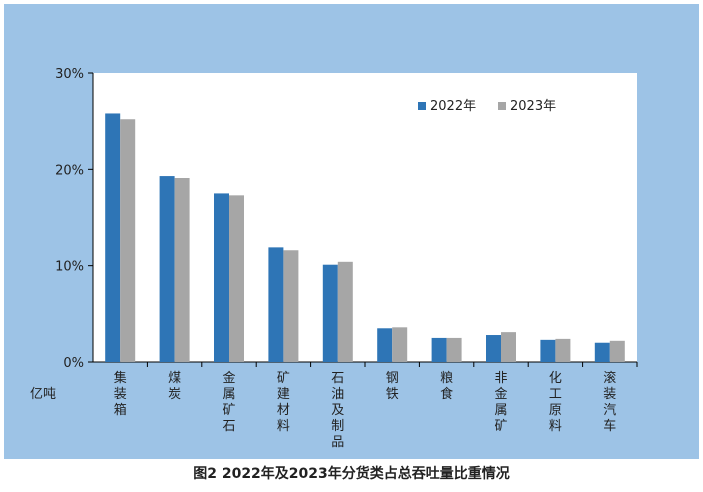 This screenshot has width=703, height=492. I want to click on x-tick-label: 化工原料, so click(555, 402).